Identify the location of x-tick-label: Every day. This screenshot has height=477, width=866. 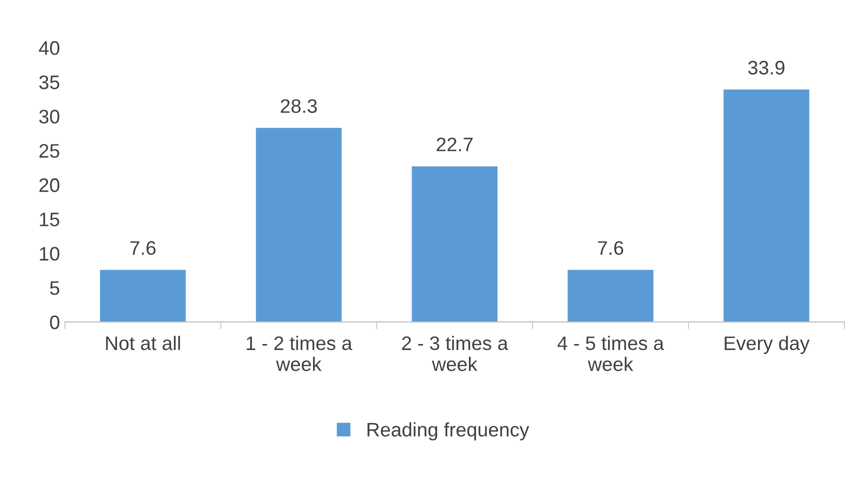
(767, 345).